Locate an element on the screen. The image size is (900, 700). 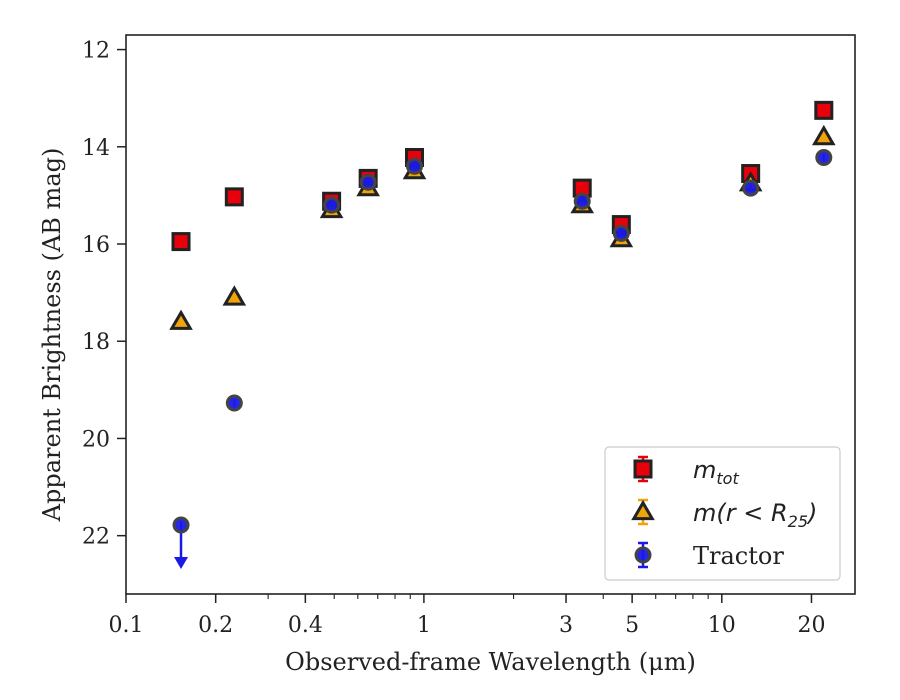
x-tick-label: 10 is located at coordinates (722, 625).